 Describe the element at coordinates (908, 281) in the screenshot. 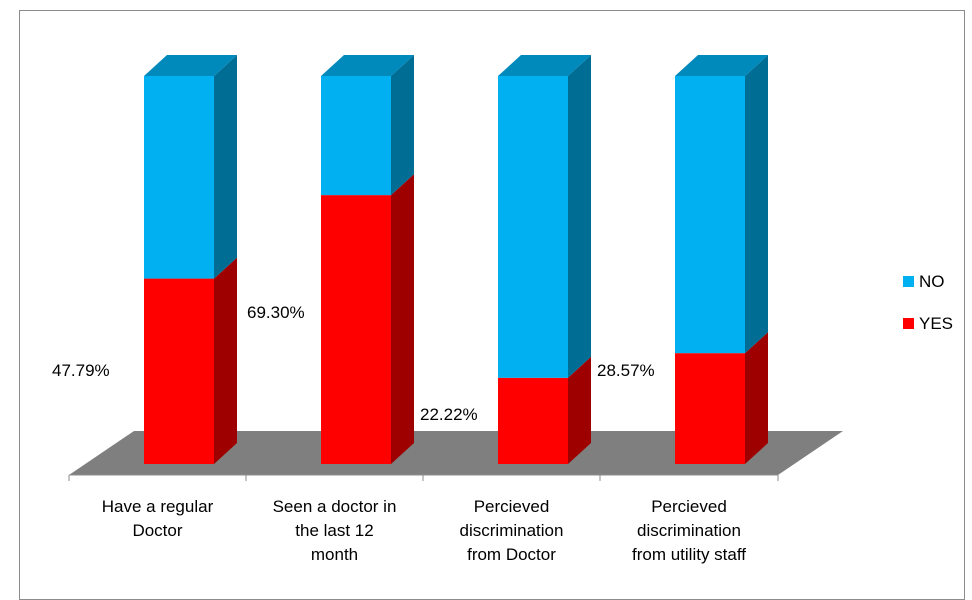

I see `legend-swatch-no` at that location.